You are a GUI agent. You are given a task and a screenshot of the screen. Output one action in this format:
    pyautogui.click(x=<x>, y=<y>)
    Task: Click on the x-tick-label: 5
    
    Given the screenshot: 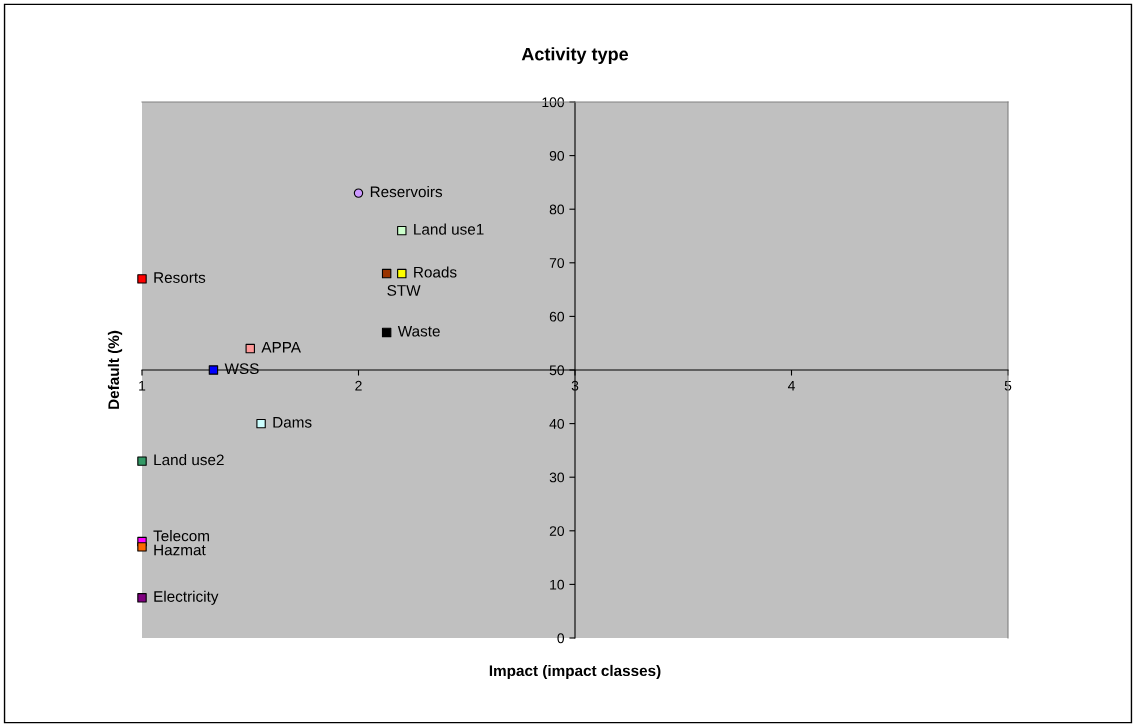 What is the action you would take?
    pyautogui.click(x=1008, y=385)
    